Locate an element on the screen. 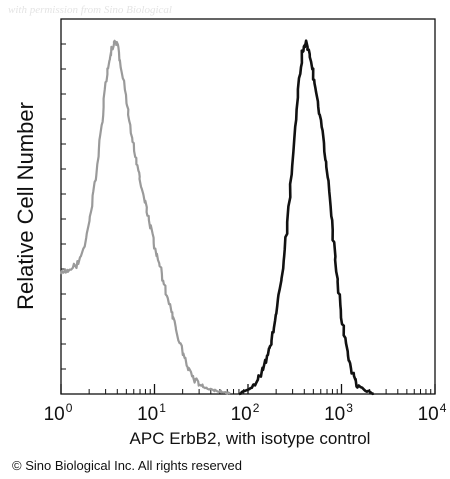 This screenshot has height=479, width=450. y-axis-ticks is located at coordinates (63, 206).